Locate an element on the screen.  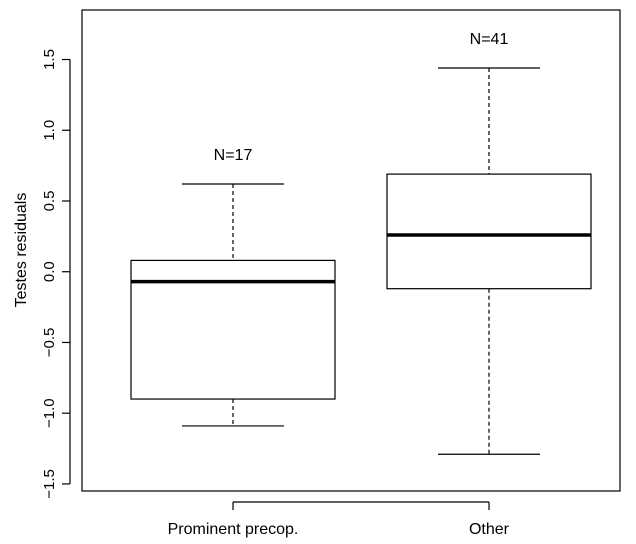
y-tick-label: 0.0 is located at coordinates (49, 271).